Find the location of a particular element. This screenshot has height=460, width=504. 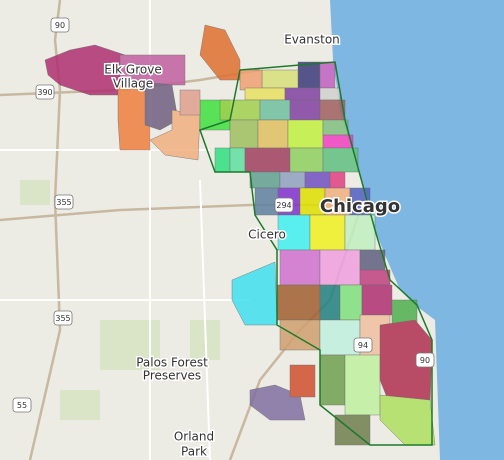

place-label: Village is located at coordinates (133, 84).